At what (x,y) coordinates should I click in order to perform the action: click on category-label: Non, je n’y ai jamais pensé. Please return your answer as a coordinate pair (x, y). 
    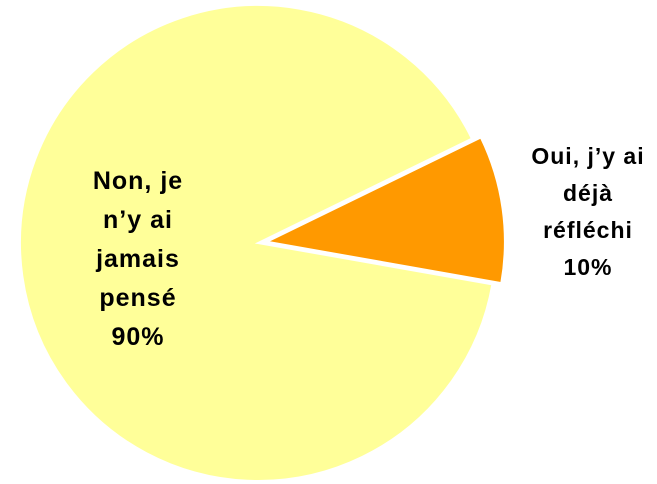
    Looking at the image, I should click on (138, 239).